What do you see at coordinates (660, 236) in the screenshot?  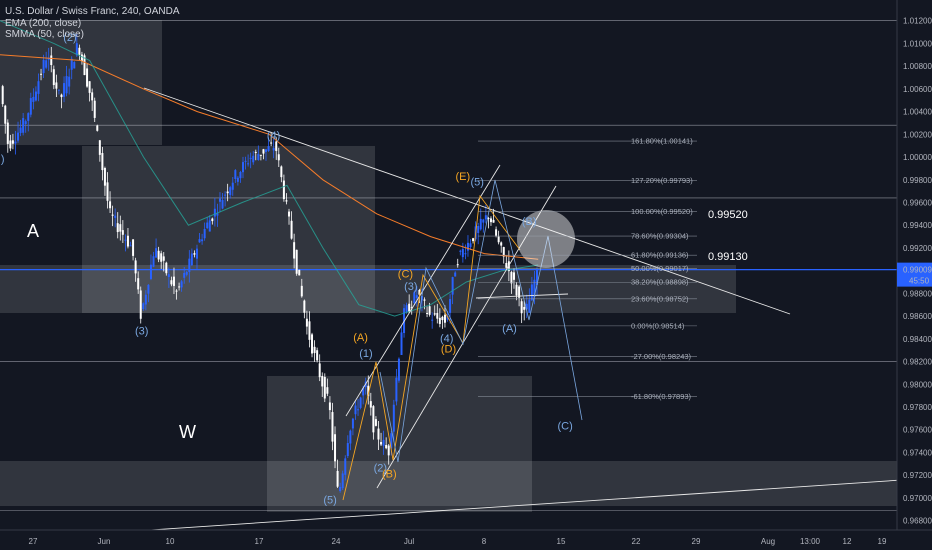 I see `fib-level-label: 78.60%(0.99304)` at bounding box center [660, 236].